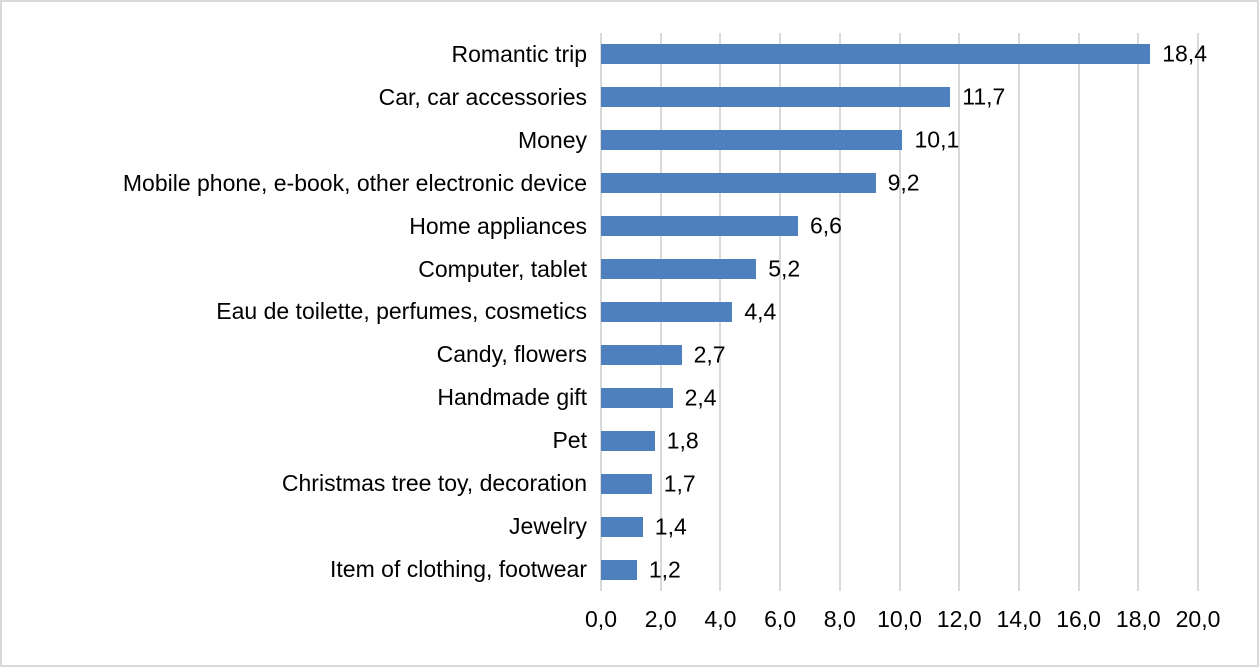 The height and width of the screenshot is (667, 1259). I want to click on category-label: Item of clothing, footwear, so click(458, 569).